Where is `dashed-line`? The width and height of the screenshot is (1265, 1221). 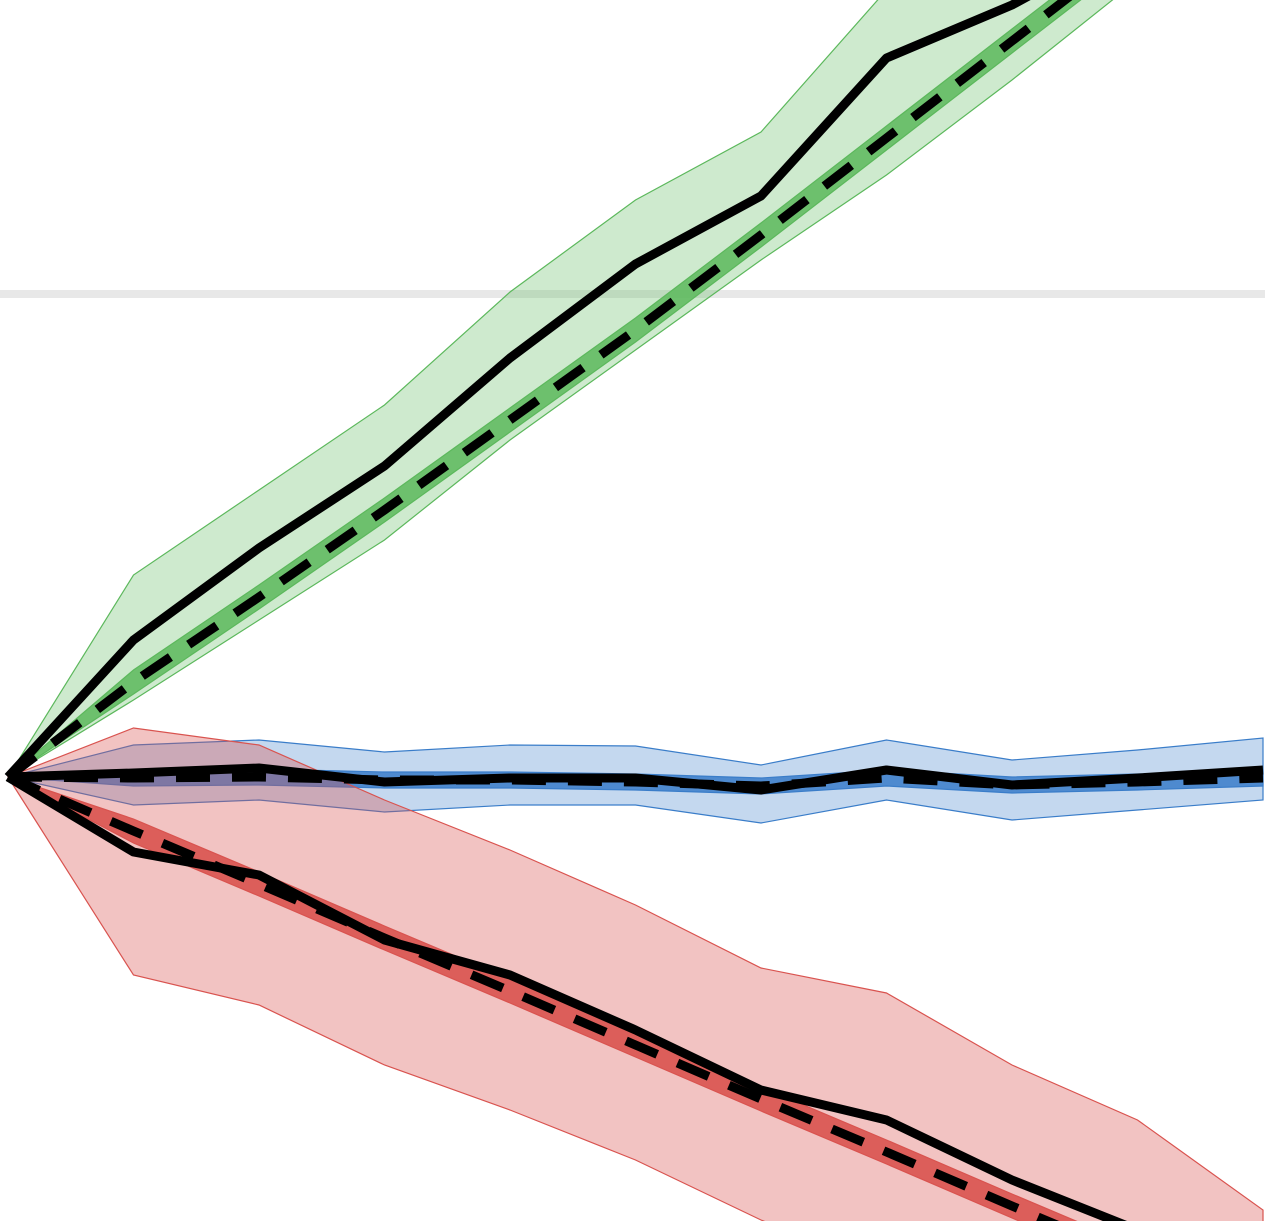 dashed-line is located at coordinates (635, 781).